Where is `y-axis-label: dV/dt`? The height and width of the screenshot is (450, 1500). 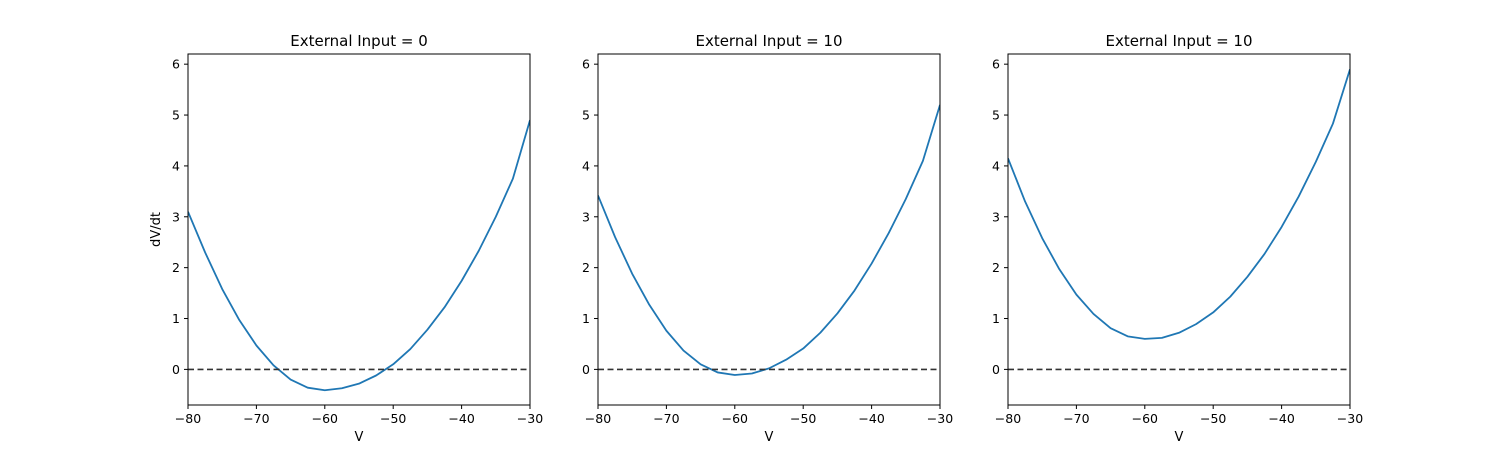 y-axis-label: dV/dt is located at coordinates (156, 229).